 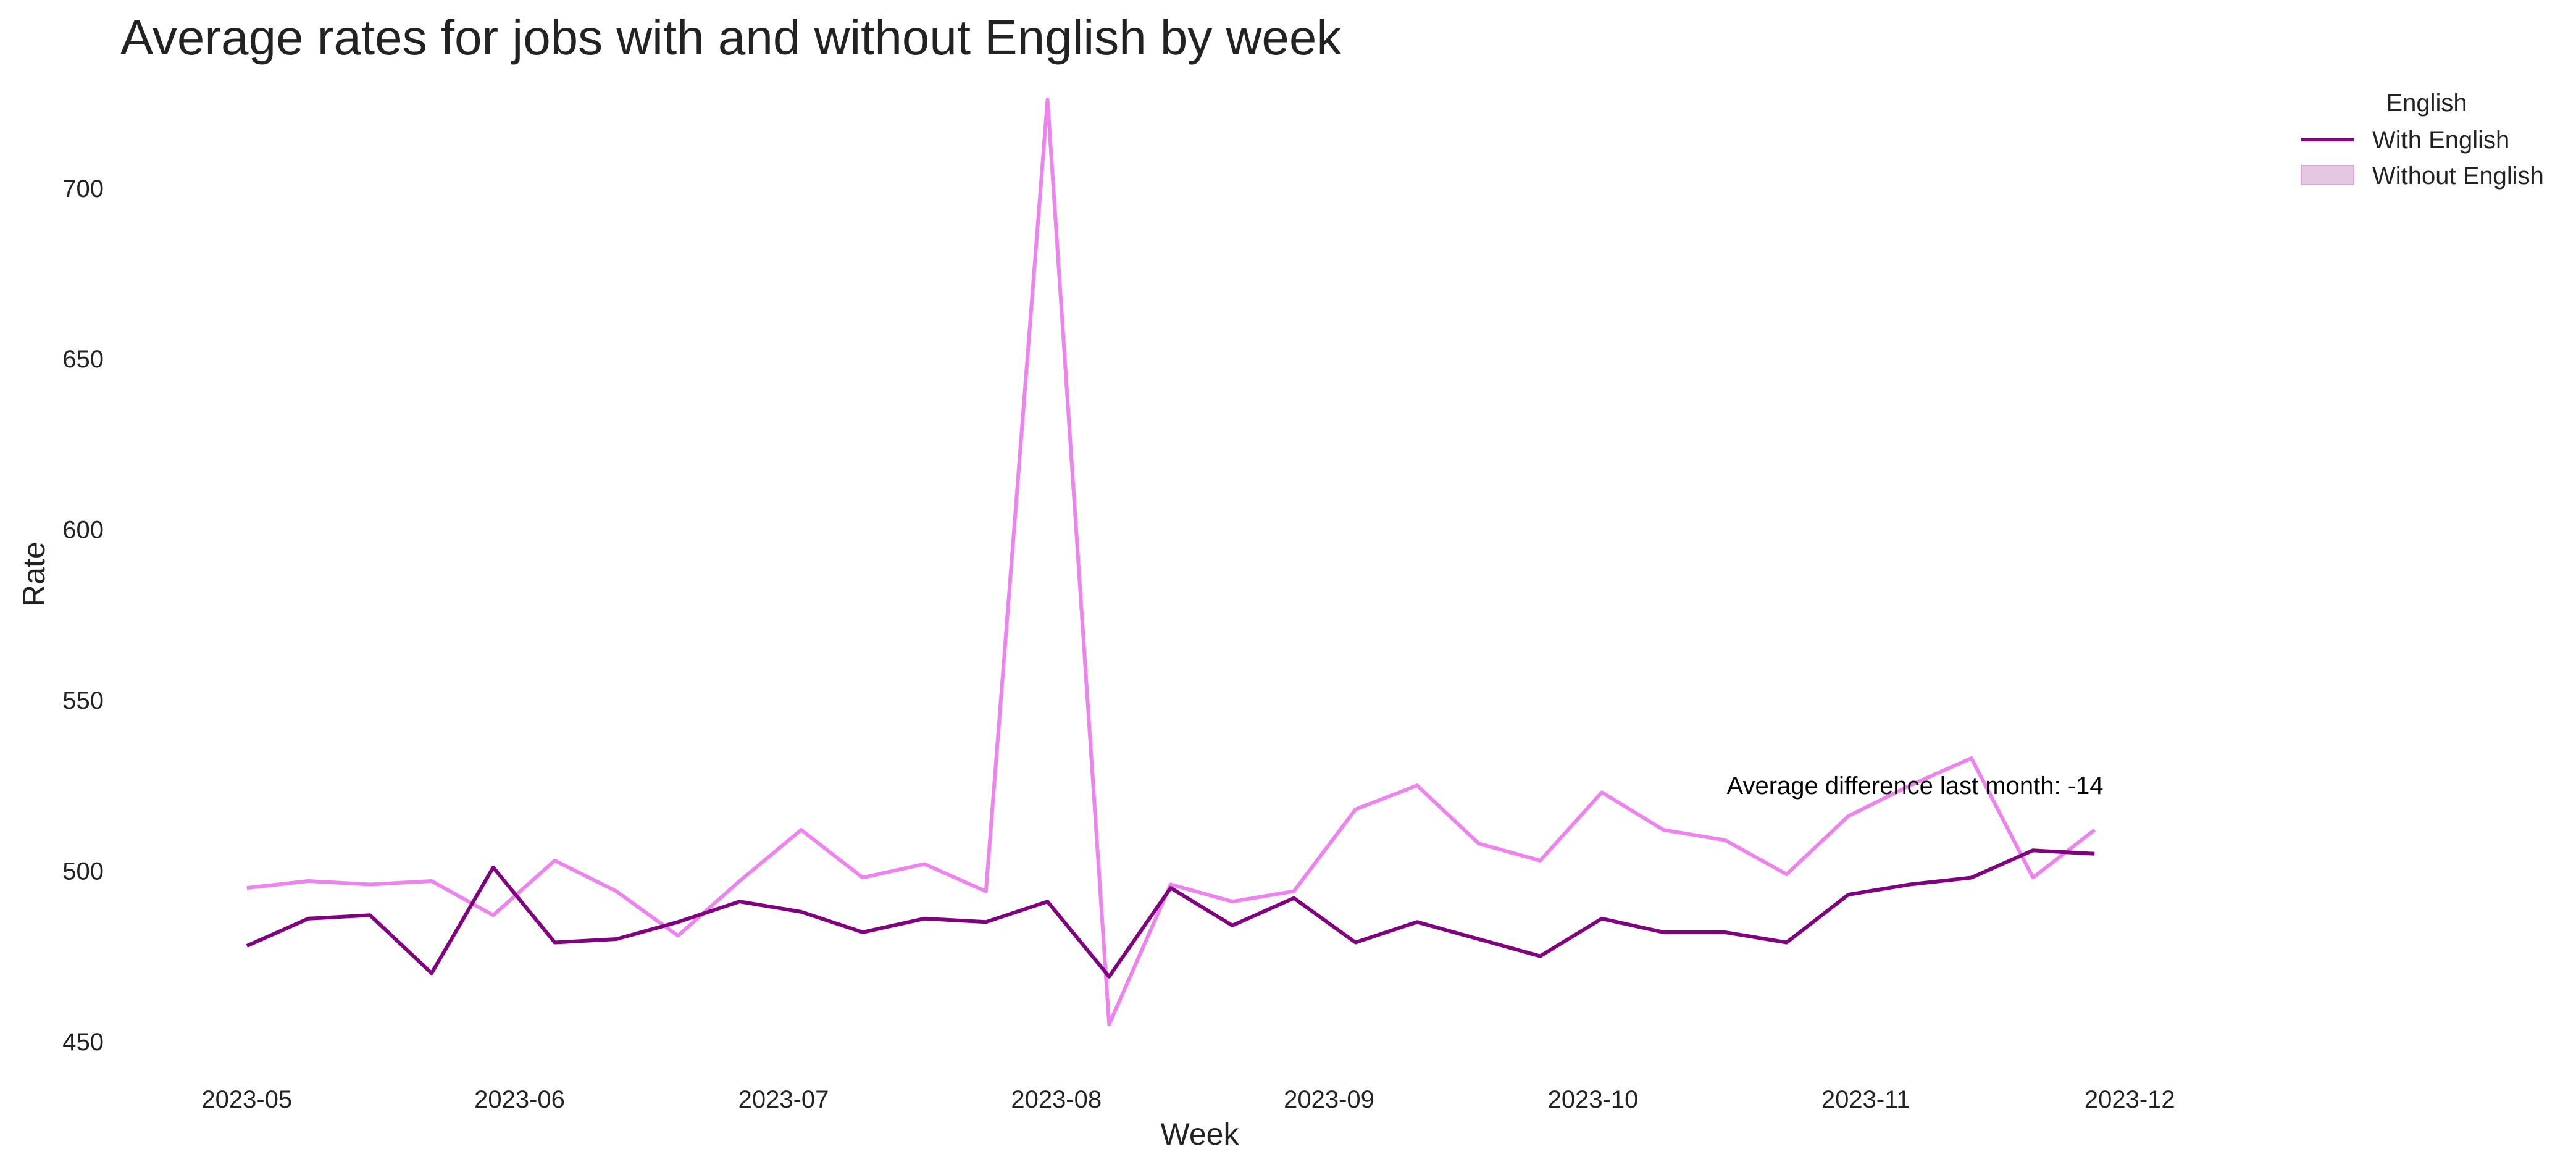 What do you see at coordinates (83, 189) in the screenshot?
I see `y-tick-label: 700` at bounding box center [83, 189].